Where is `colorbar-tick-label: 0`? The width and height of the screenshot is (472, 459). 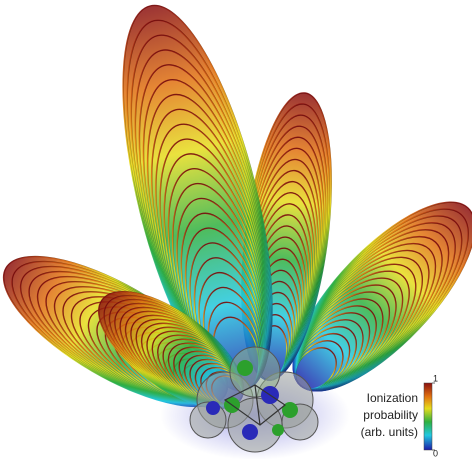 colorbar-tick-label: 0 is located at coordinates (435, 453).